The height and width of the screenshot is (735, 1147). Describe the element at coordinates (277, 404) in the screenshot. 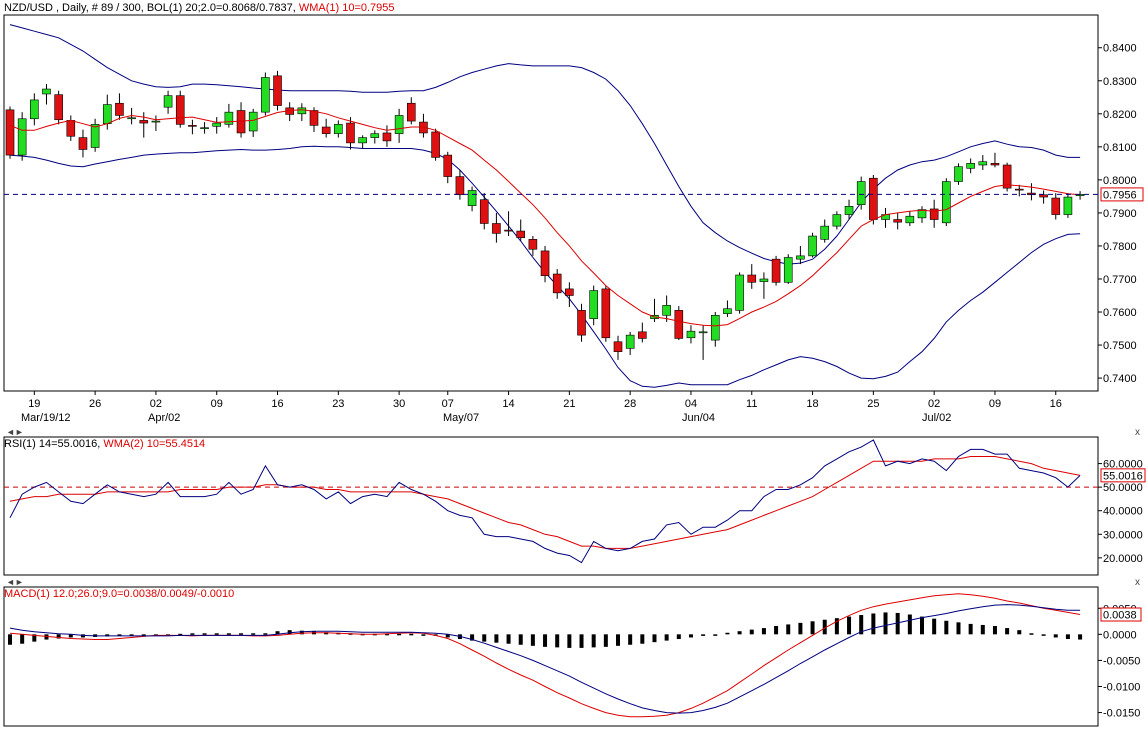

I see `x-day-label: 16` at that location.